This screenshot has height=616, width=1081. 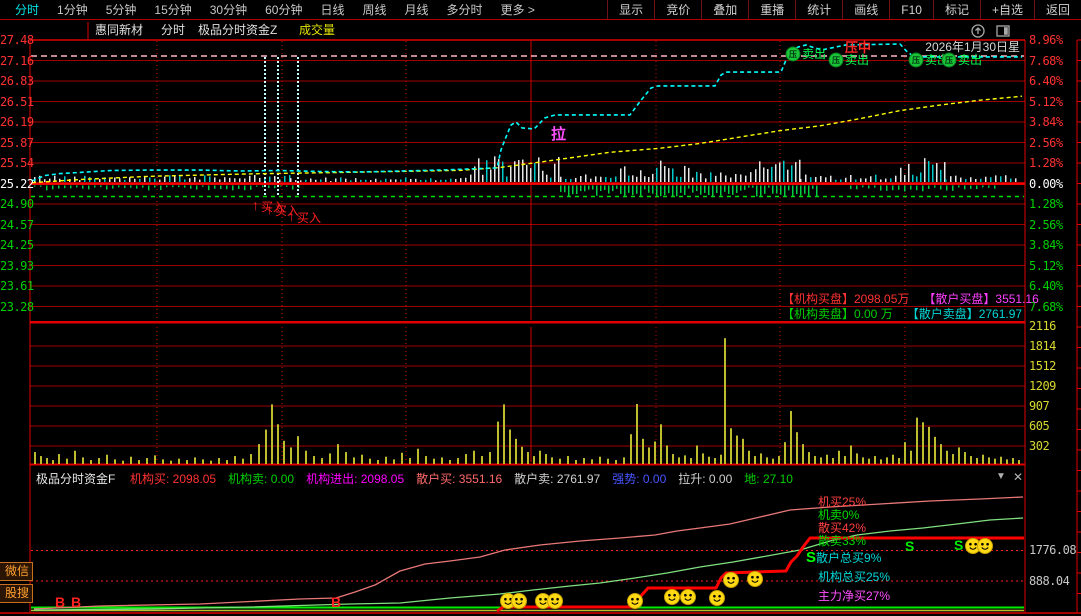 I want to click on chevron-down-icon: ▼, so click(x=1001, y=476).